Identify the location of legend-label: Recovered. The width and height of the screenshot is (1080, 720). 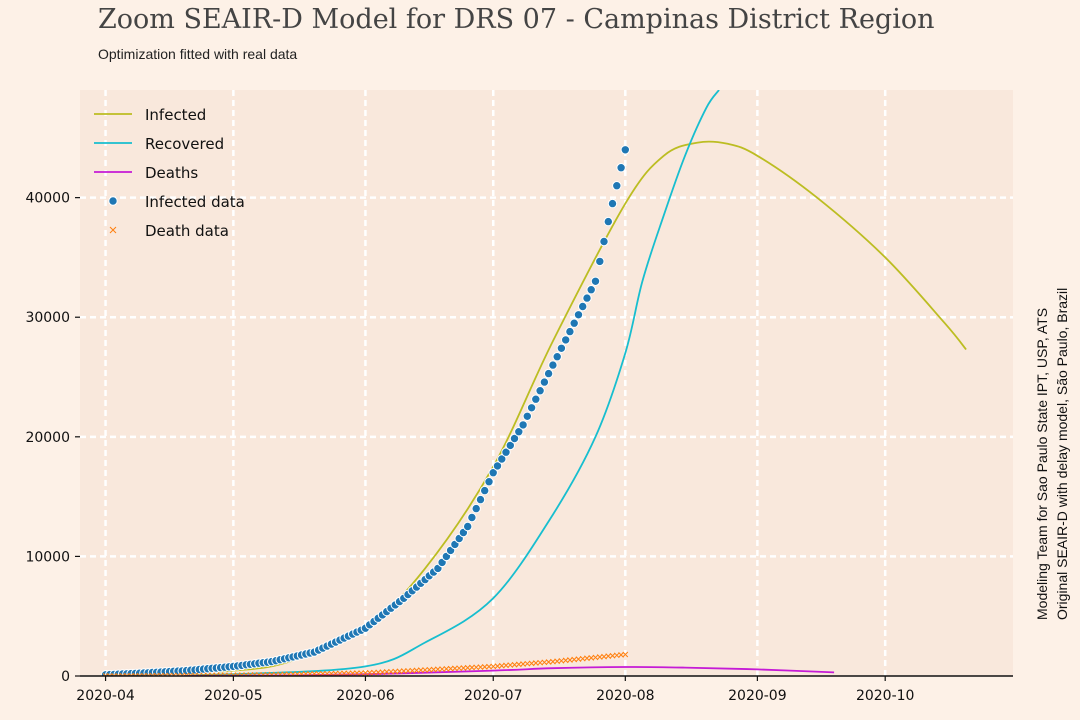
(184, 144).